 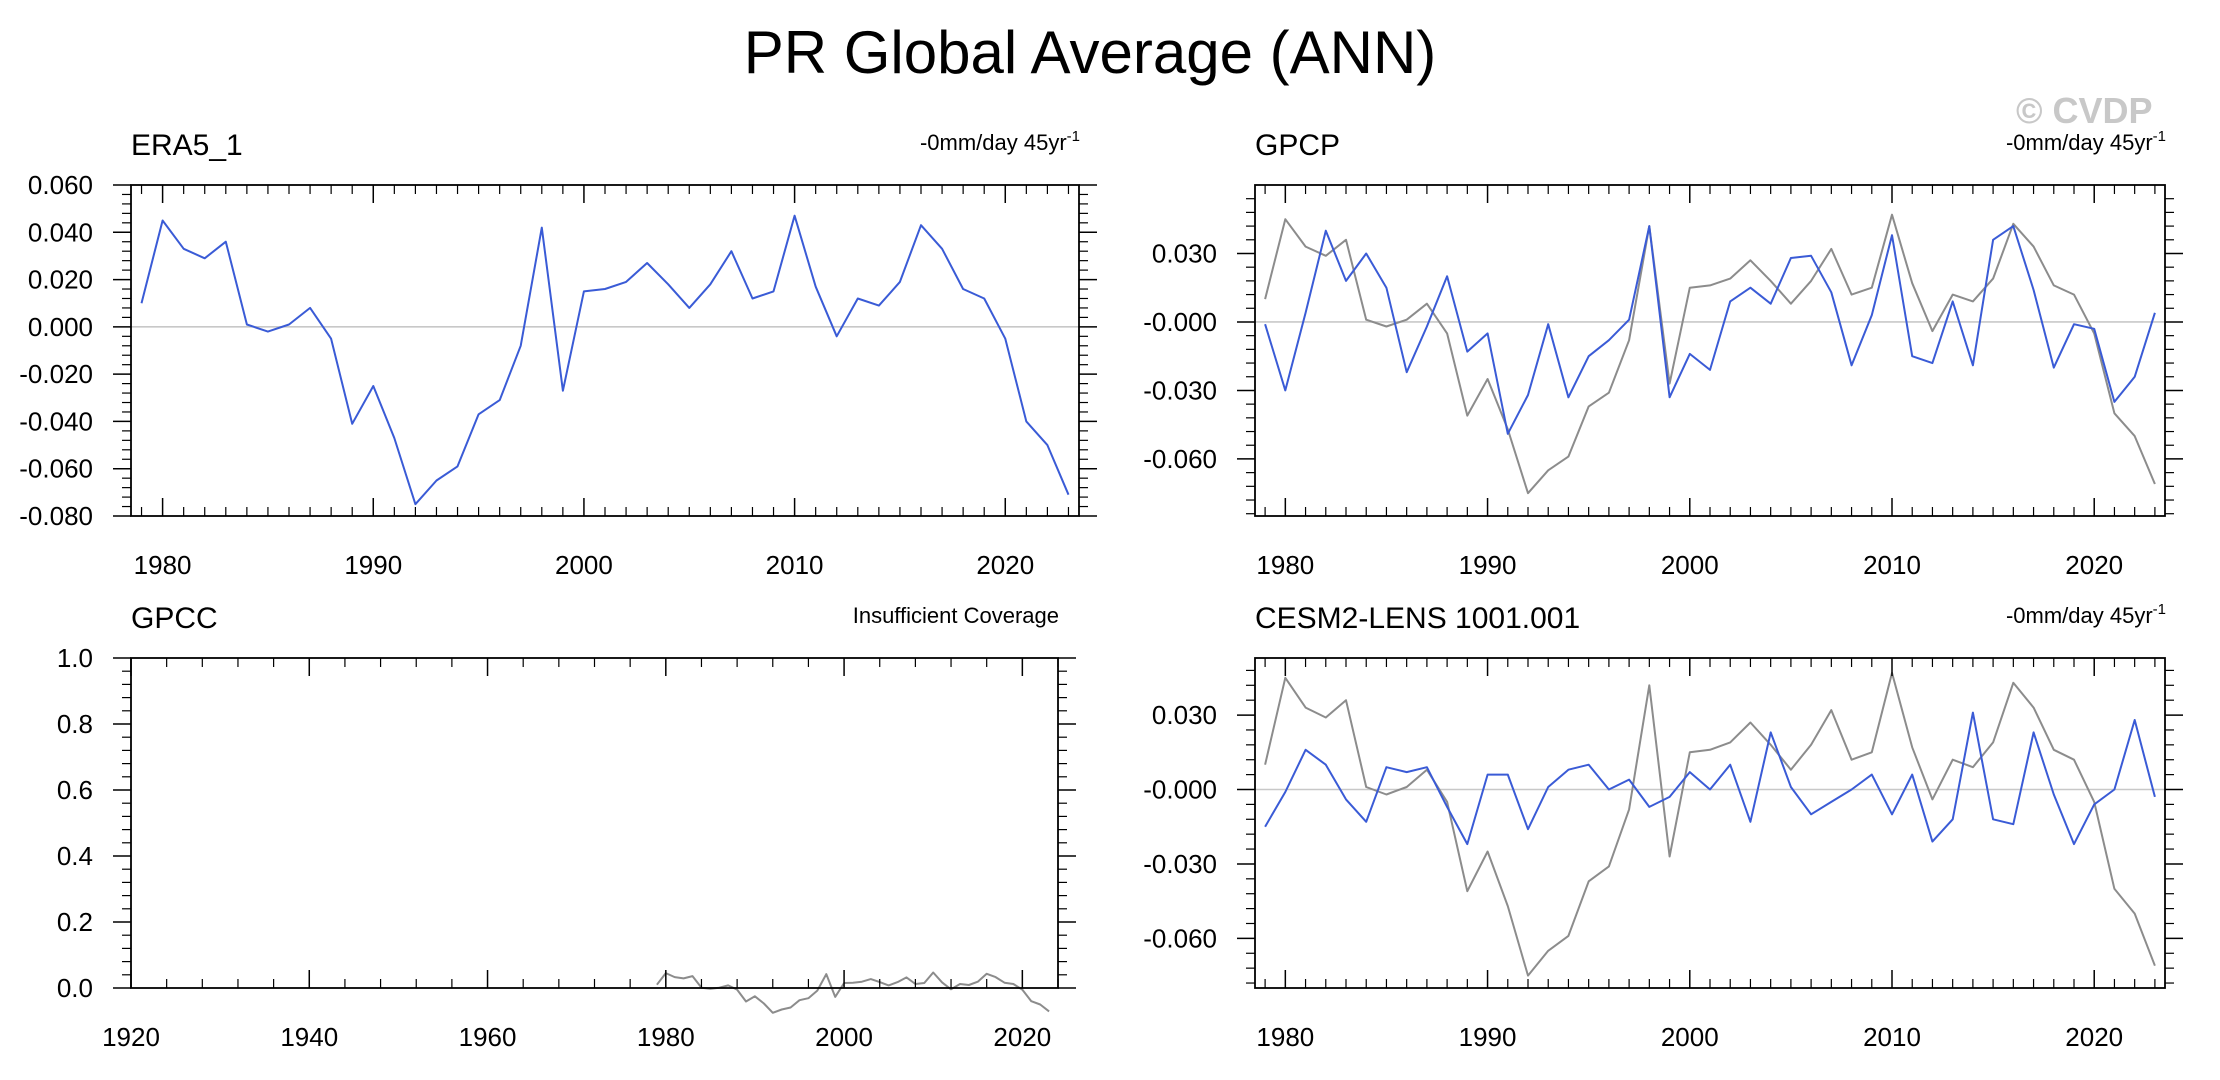 I want to click on x-tick-label: 1920, so click(x=131, y=1037).